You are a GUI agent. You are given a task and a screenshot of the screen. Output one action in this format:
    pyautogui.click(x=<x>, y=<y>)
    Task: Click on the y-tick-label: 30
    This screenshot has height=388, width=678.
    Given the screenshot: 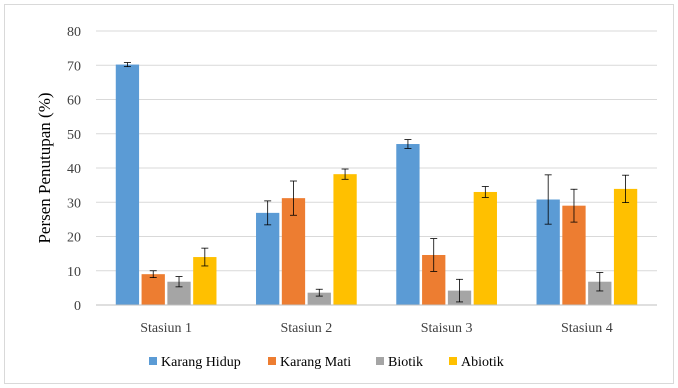 What is the action you would take?
    pyautogui.click(x=74, y=203)
    